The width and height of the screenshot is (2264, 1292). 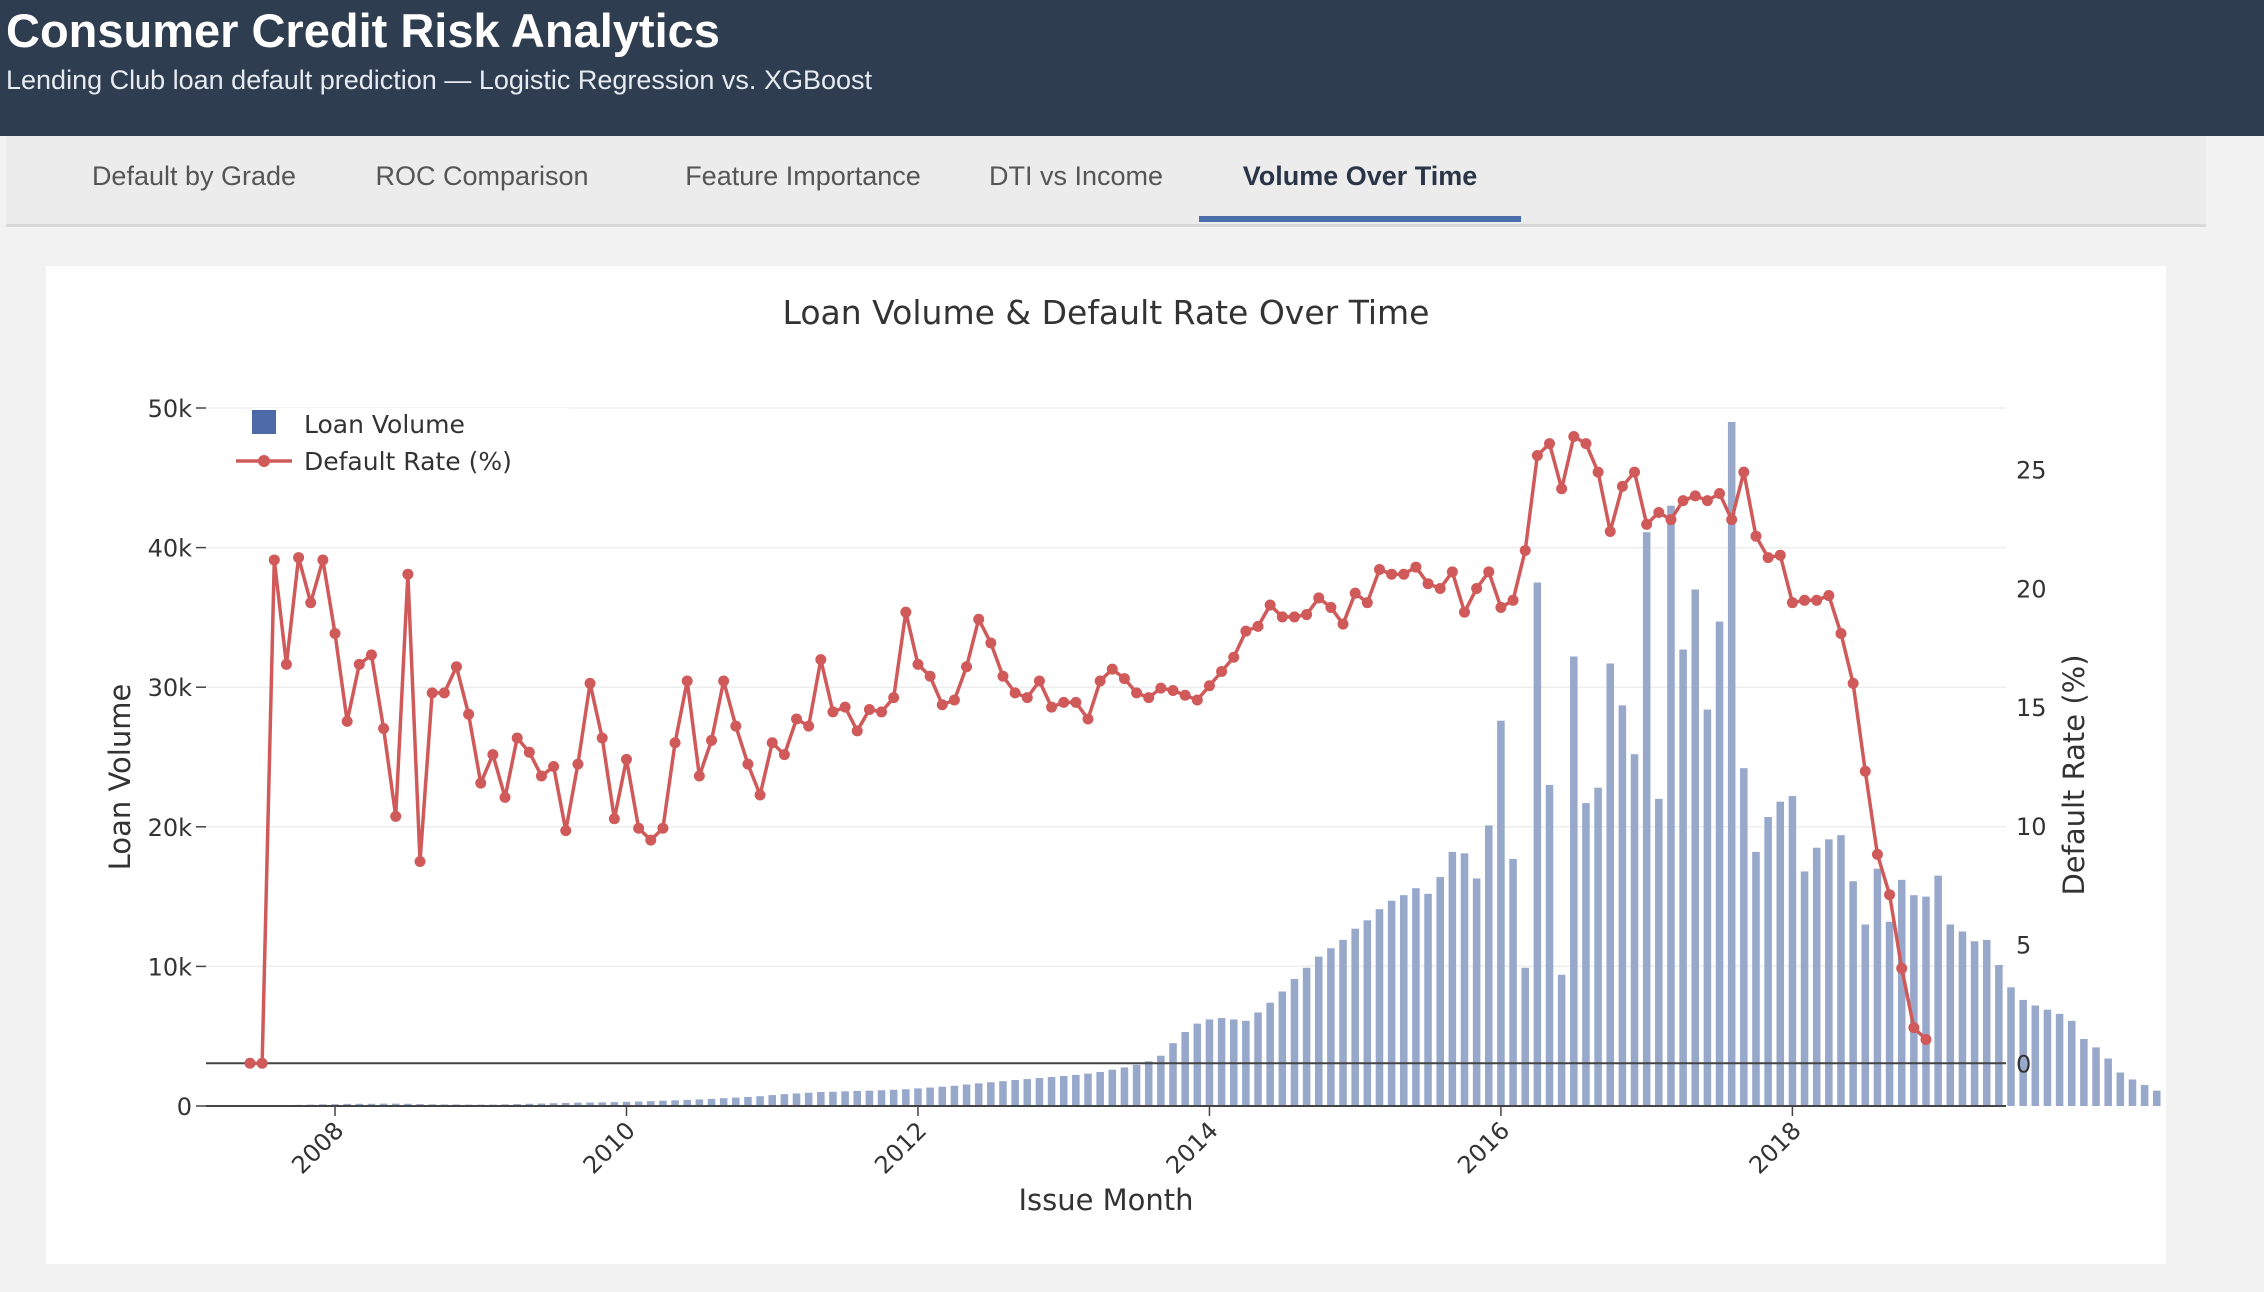 I want to click on tab-volume-over-time: Volume Over Time, so click(x=1360, y=176).